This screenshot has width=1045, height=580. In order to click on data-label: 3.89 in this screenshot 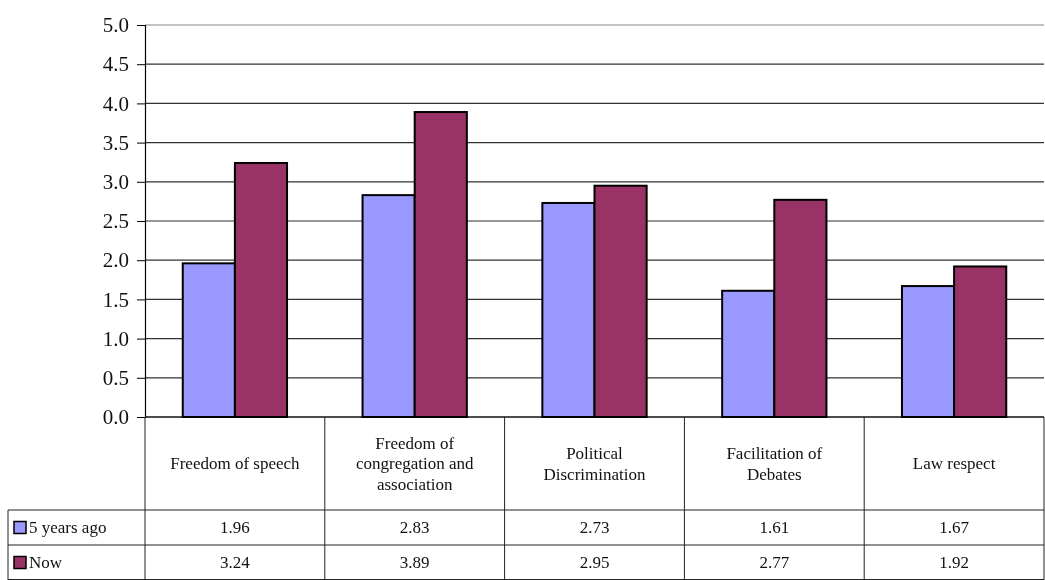, I will do `click(414, 563)`.